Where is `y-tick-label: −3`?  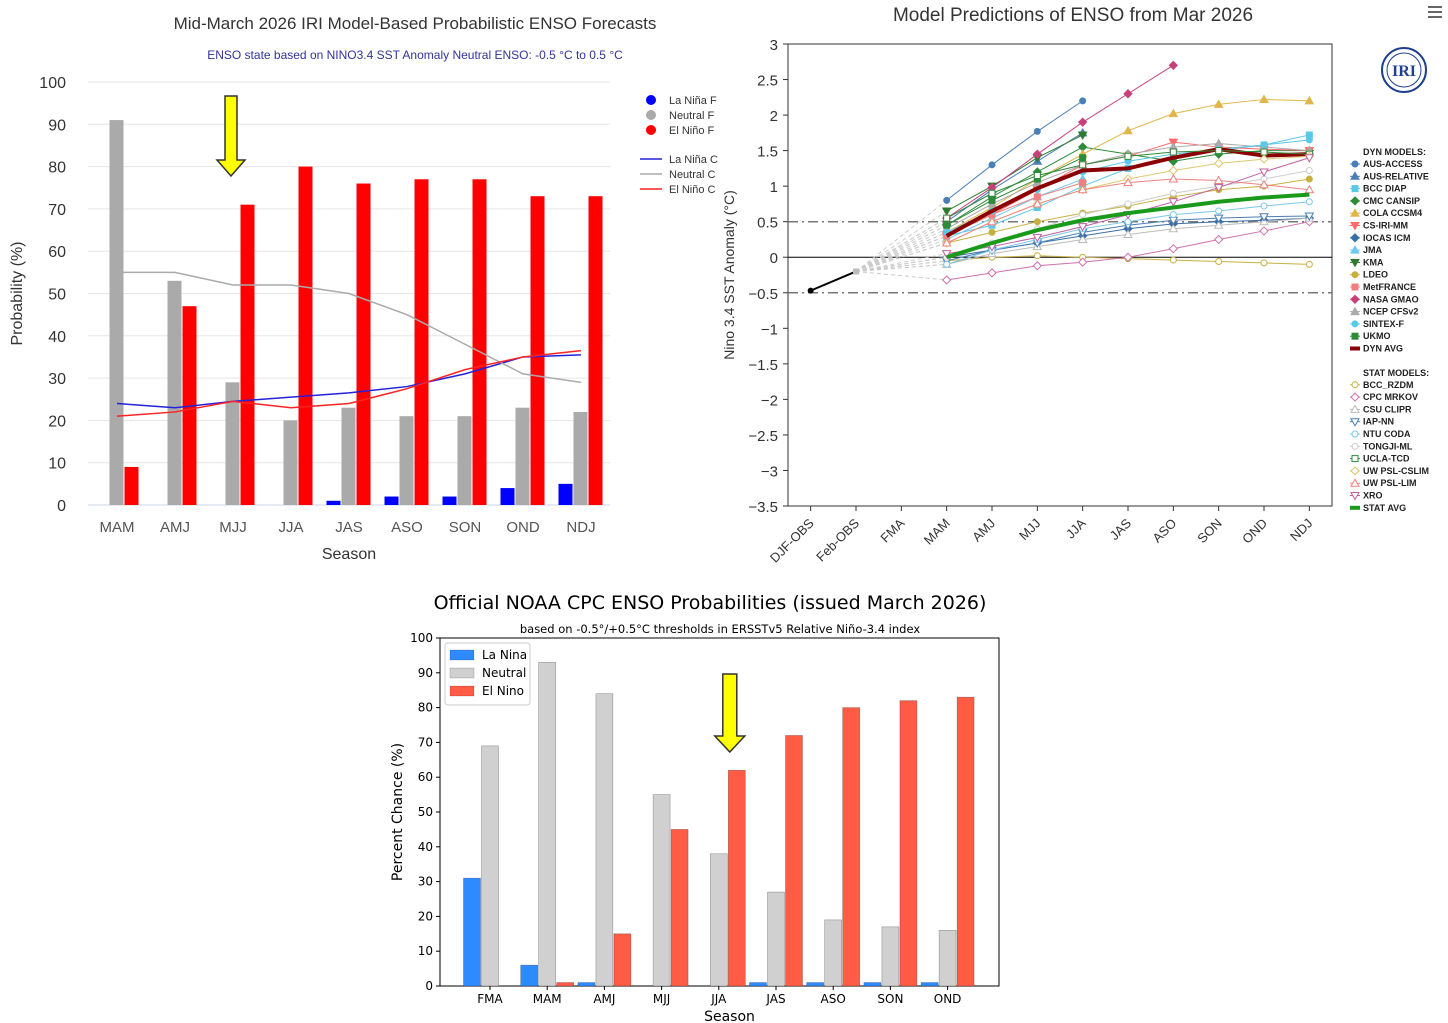
y-tick-label: −3 is located at coordinates (769, 471).